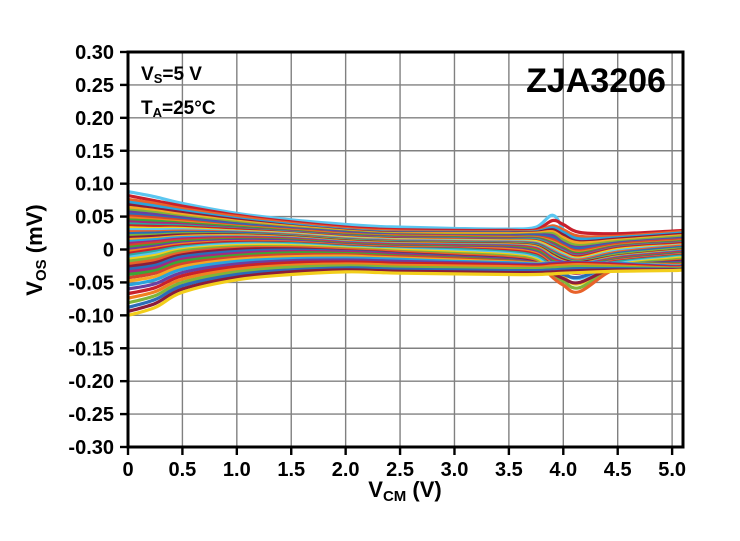 The height and width of the screenshot is (541, 740). What do you see at coordinates (158, 78) in the screenshot?
I see `annotation-supply-voltage-sub: S` at bounding box center [158, 78].